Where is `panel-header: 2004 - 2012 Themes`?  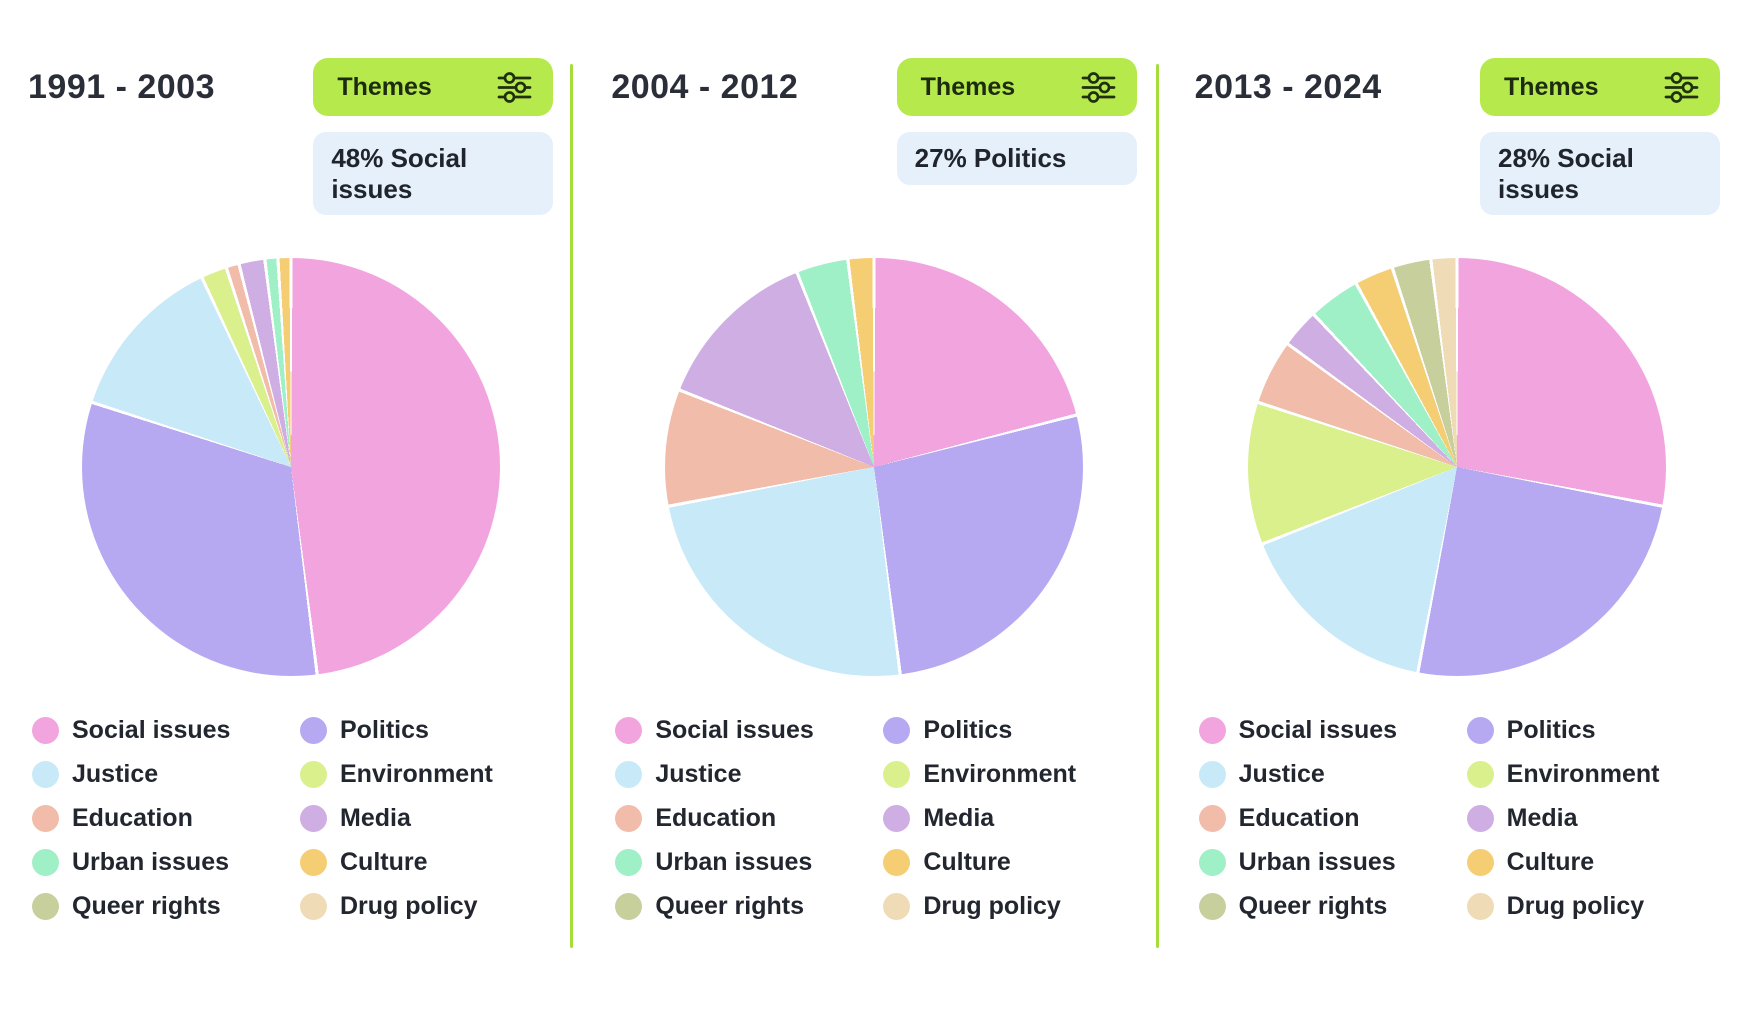 panel-header: 2004 - 2012 Themes is located at coordinates (874, 87).